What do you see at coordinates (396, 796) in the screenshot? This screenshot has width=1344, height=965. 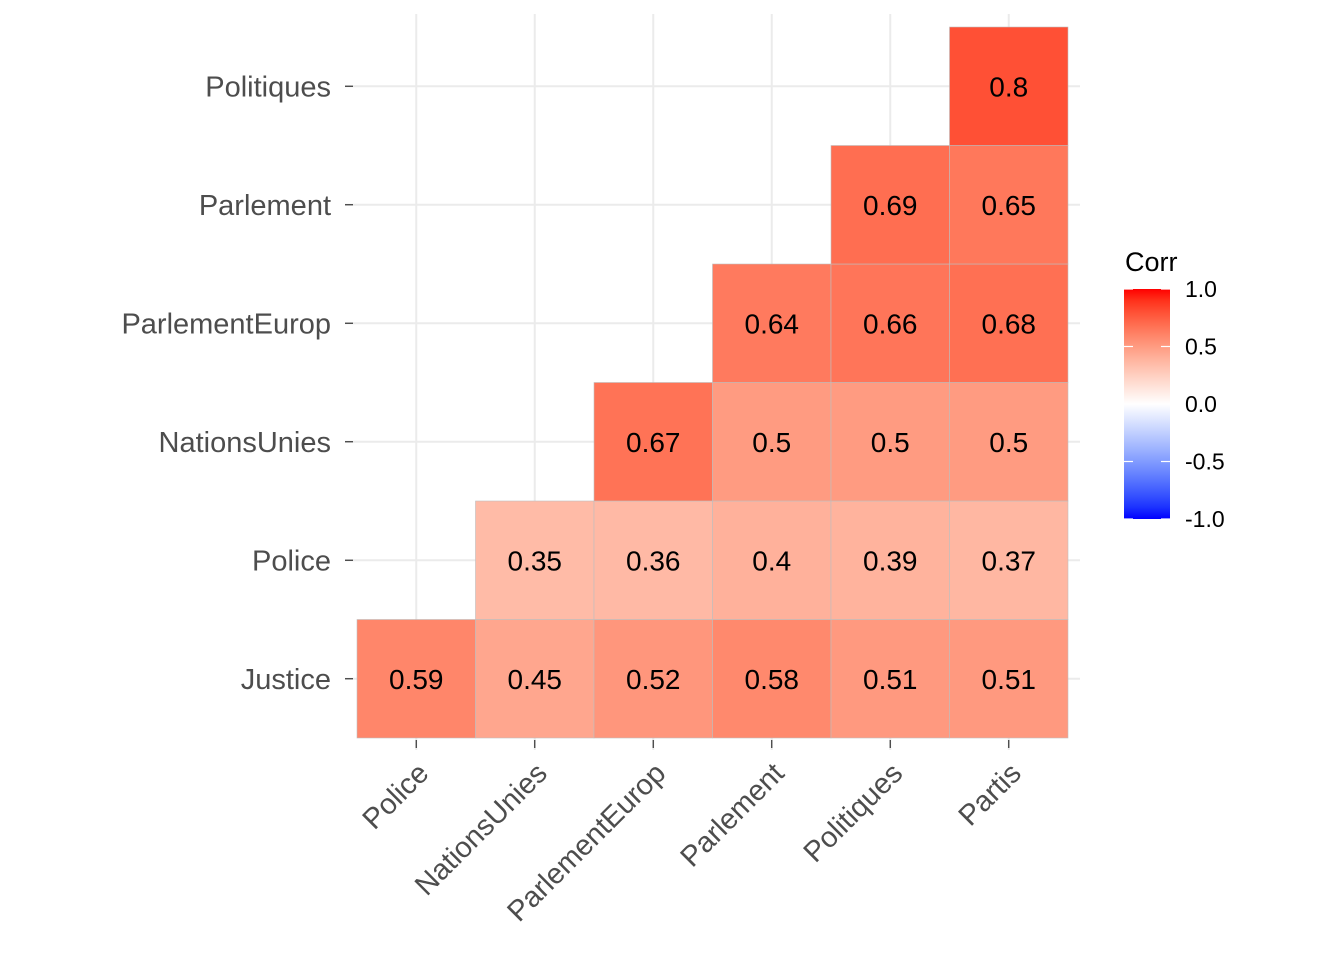 I see `x-tick-label: Police` at bounding box center [396, 796].